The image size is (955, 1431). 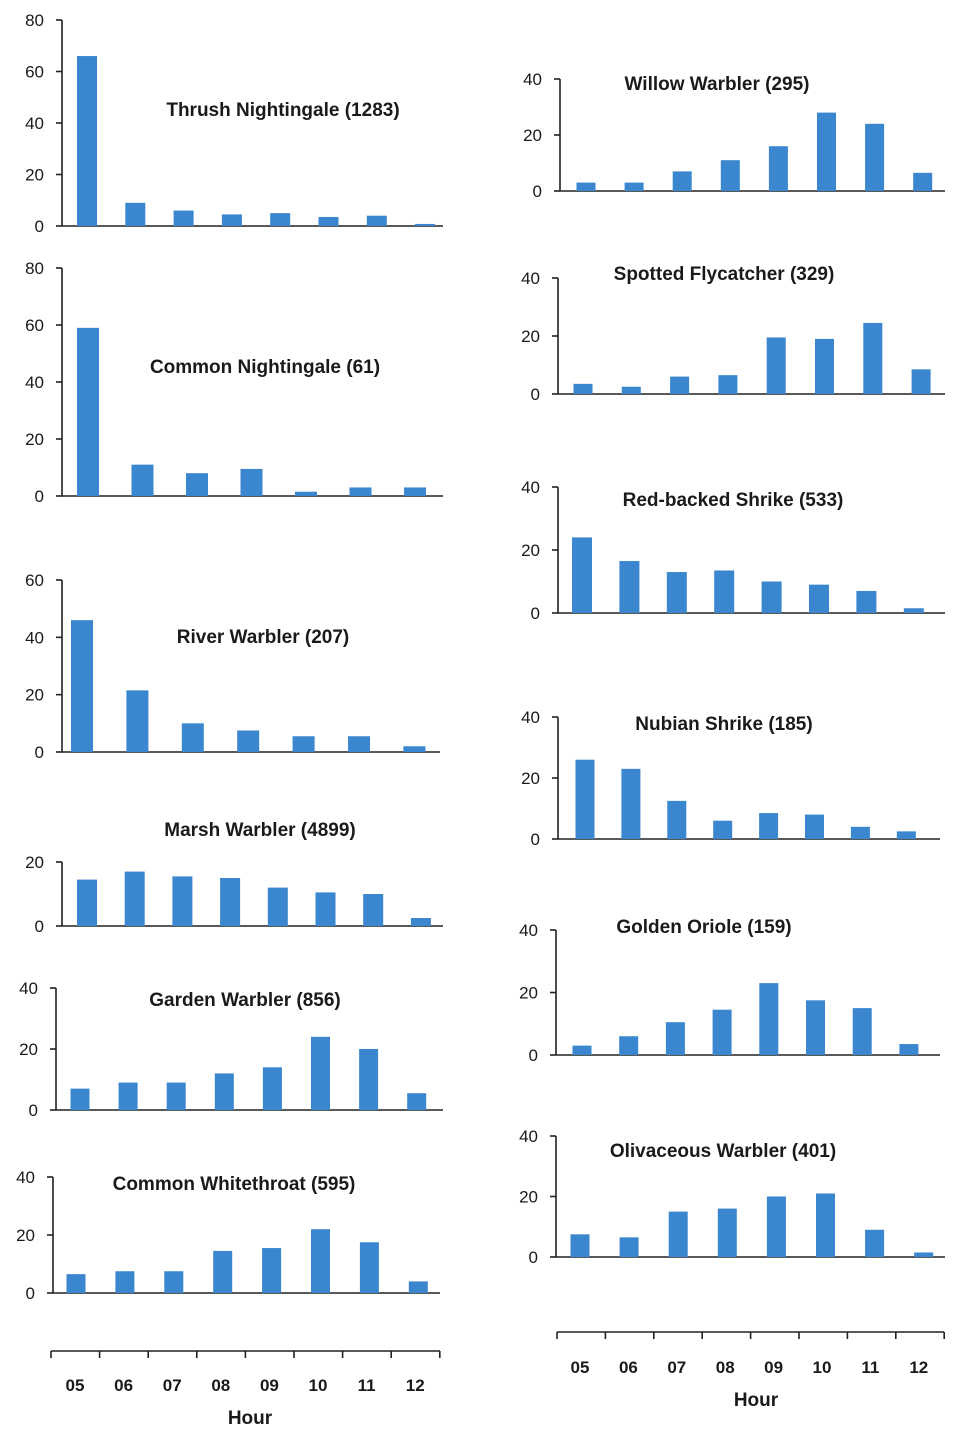 I want to click on chart-10-y-tick-label: 20, so click(x=530, y=778).